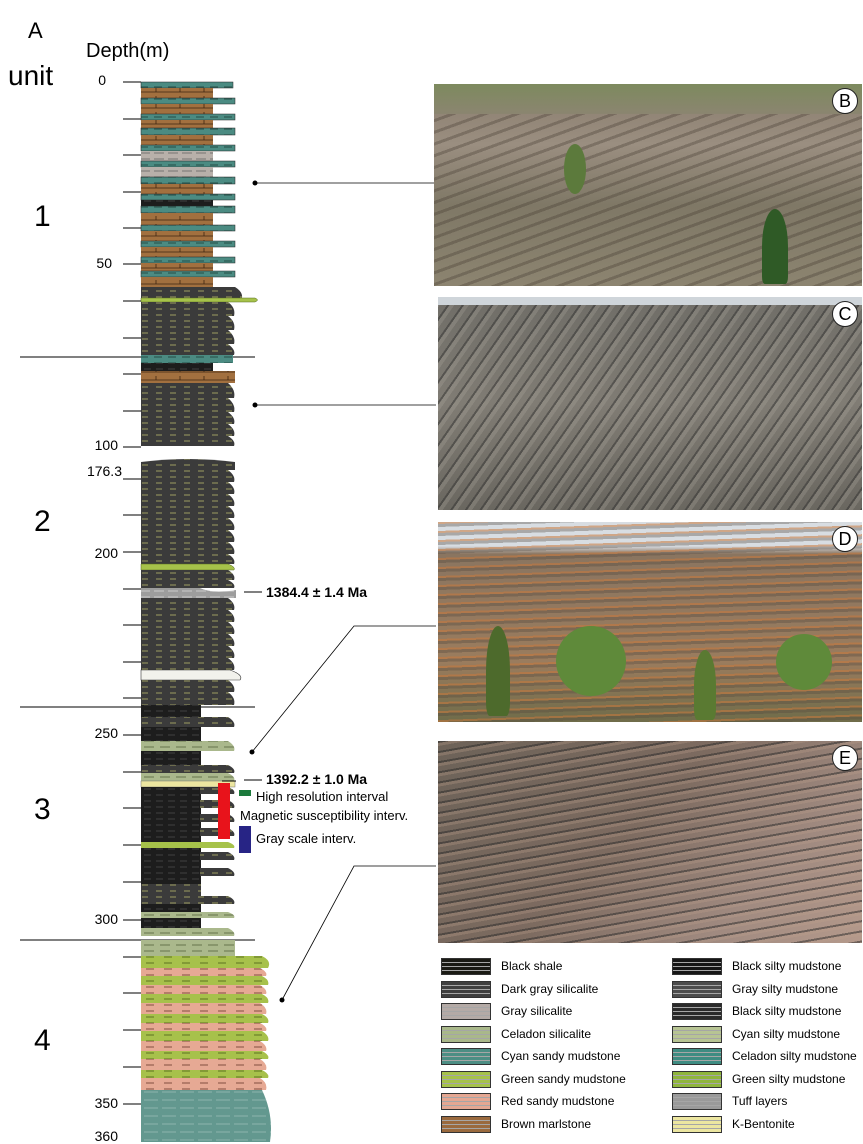 This screenshot has width=863, height=1144. I want to click on high-res-bar, so click(245, 793).